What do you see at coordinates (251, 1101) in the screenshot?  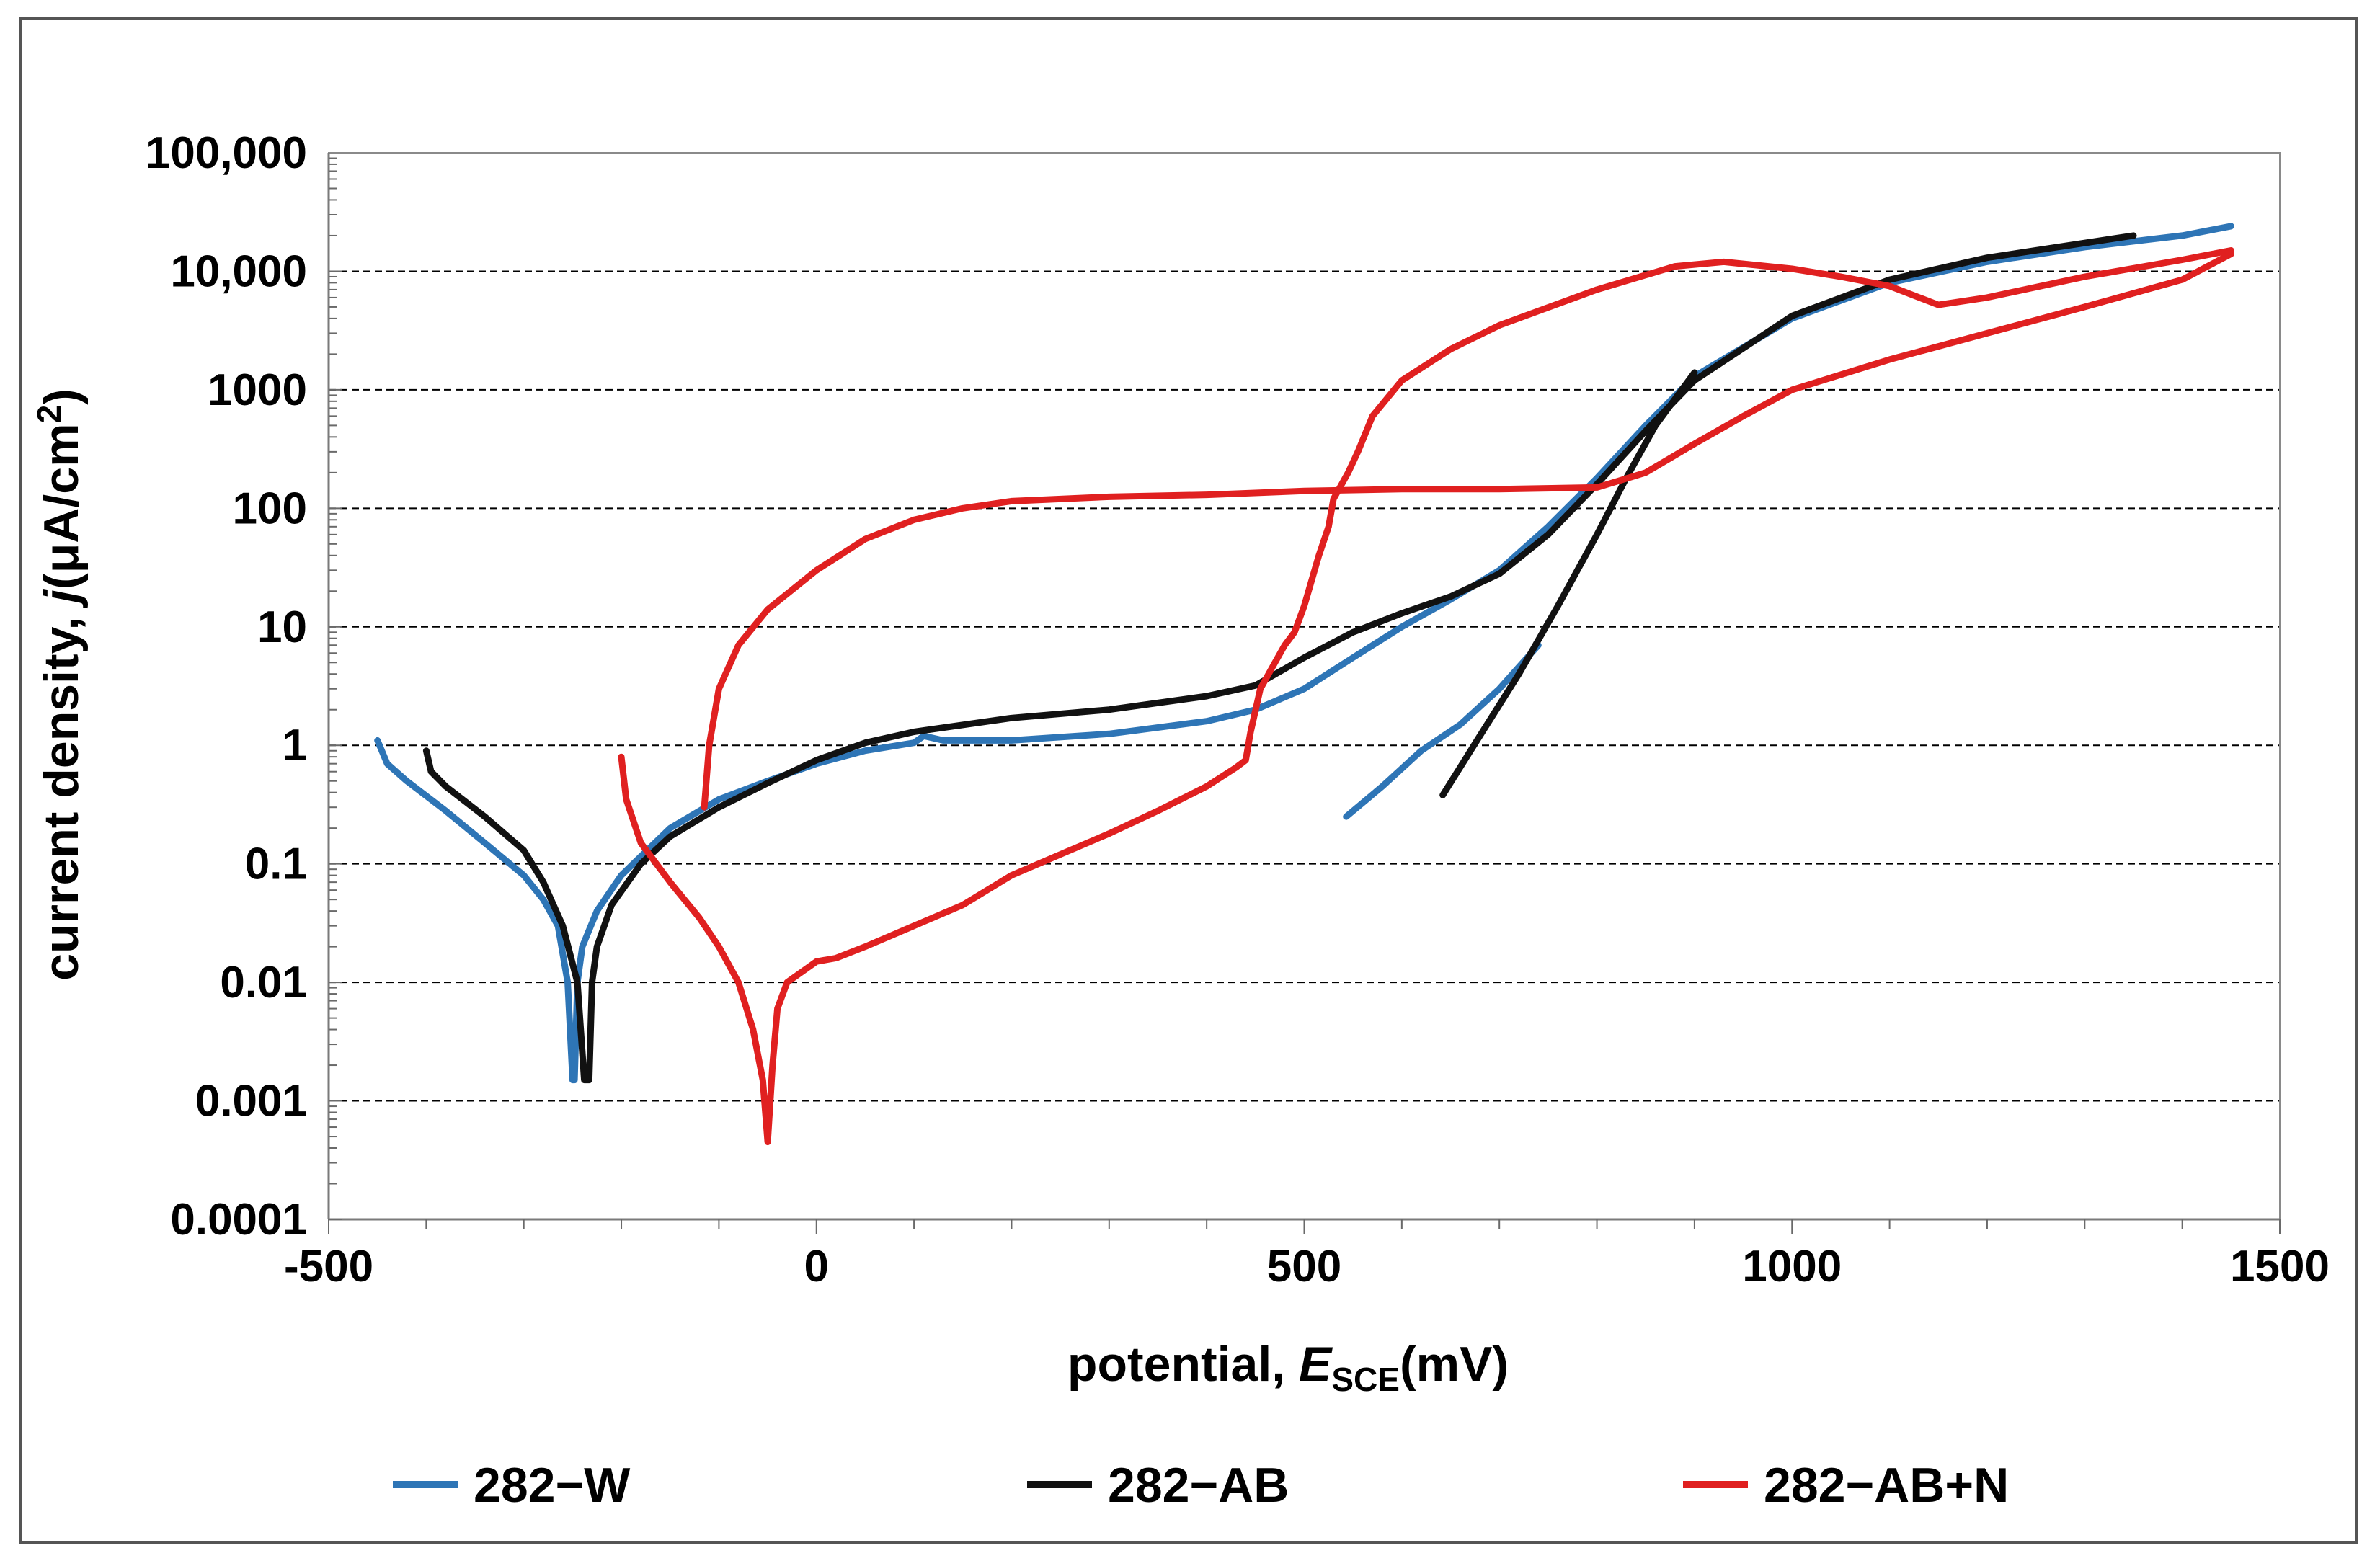 I see `y-tick-label: 0.001` at bounding box center [251, 1101].